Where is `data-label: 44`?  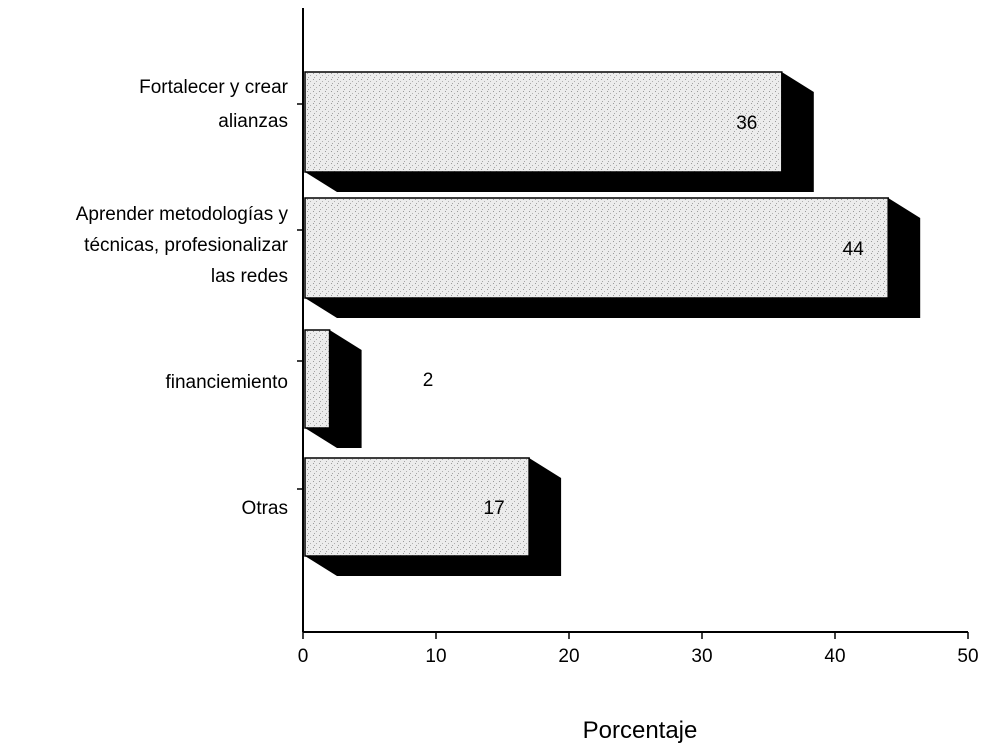
data-label: 44 is located at coordinates (854, 249).